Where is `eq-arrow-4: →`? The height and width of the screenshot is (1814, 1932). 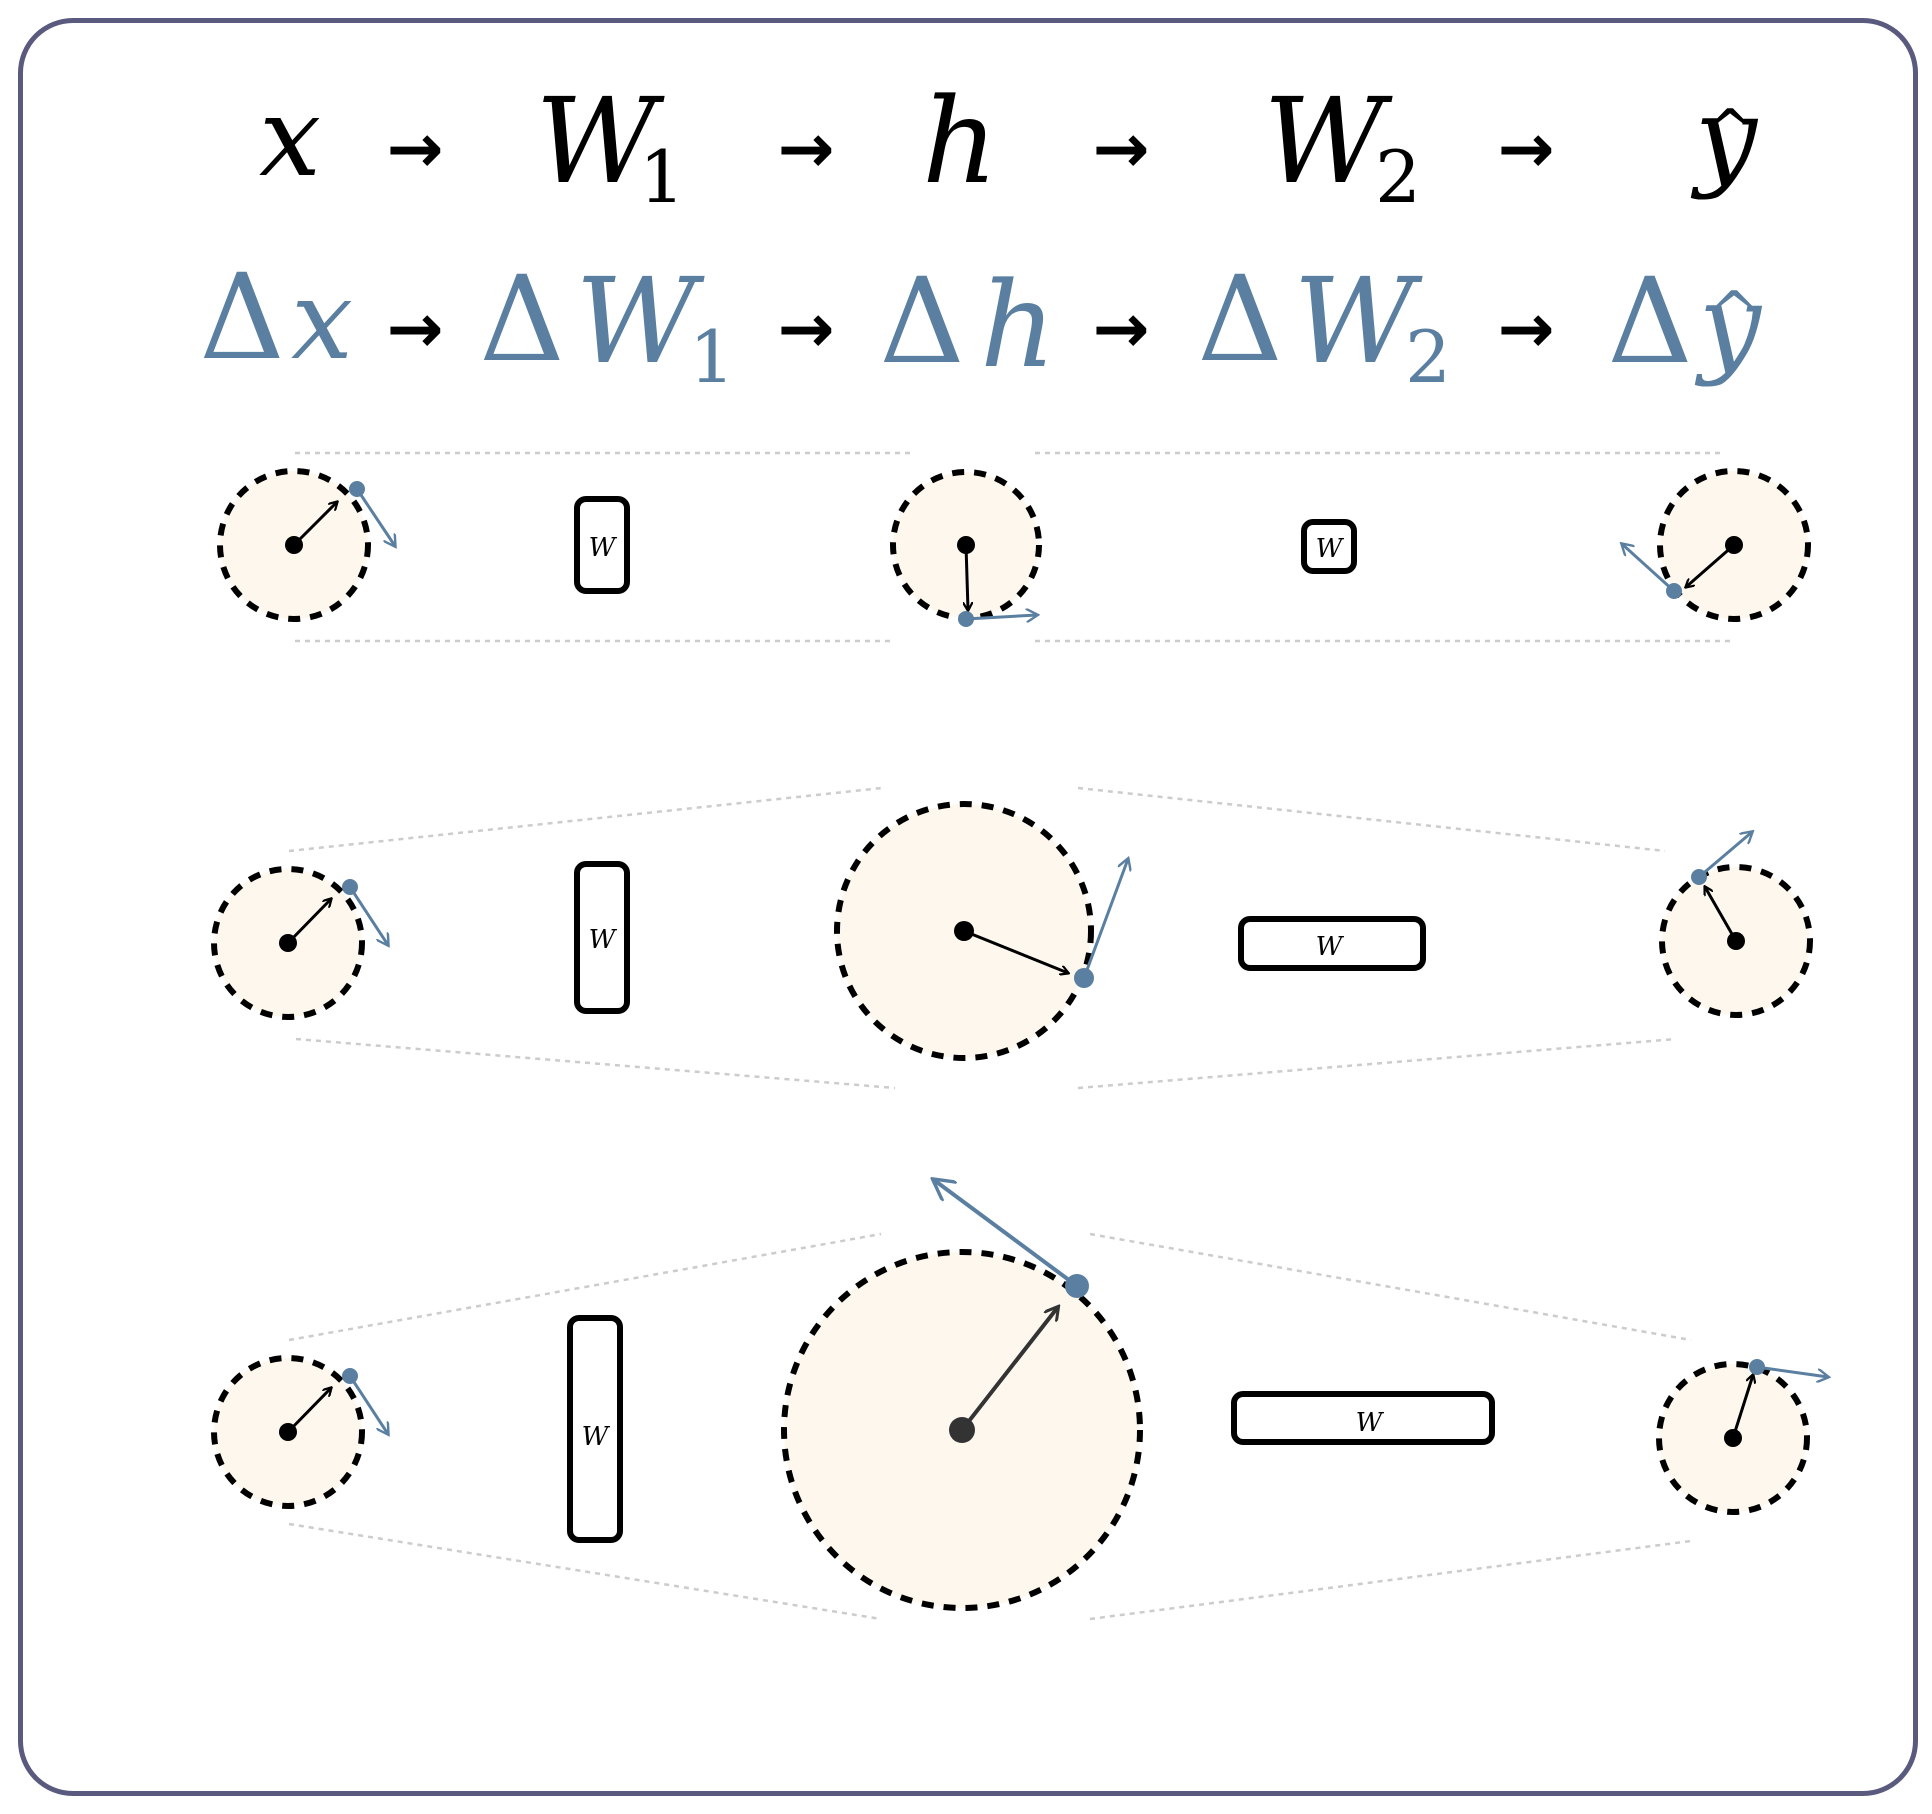
eq-arrow-4: → is located at coordinates (1526, 149).